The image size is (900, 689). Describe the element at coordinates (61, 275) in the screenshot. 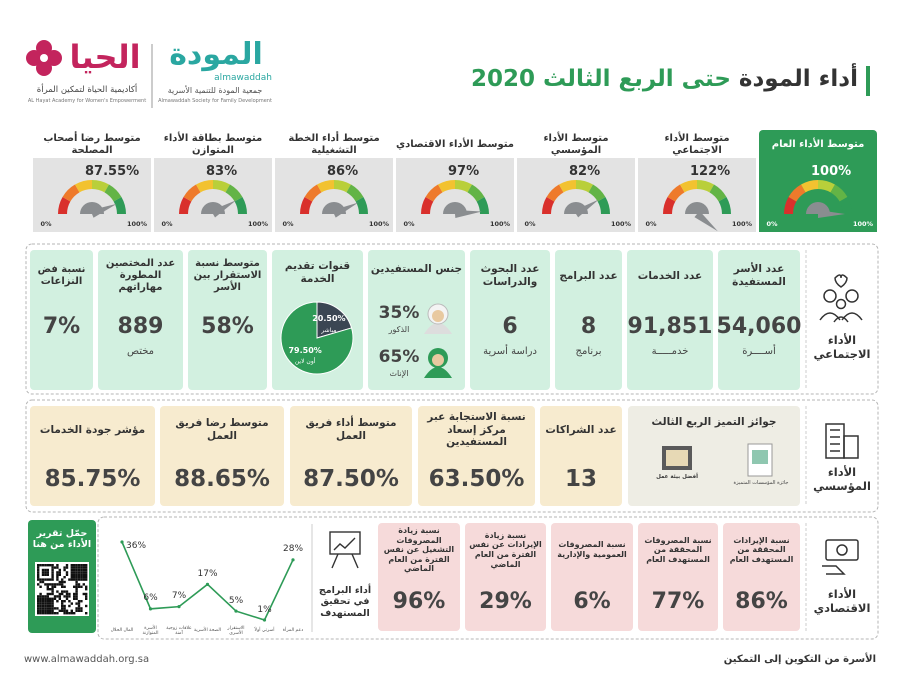

I see `card-title: نسبة فض النزاعات` at that location.